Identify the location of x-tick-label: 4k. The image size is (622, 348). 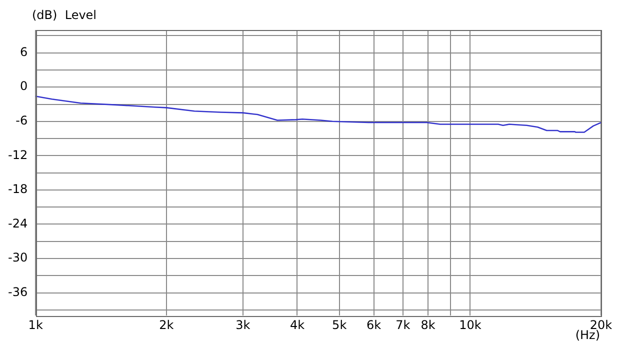
(297, 325).